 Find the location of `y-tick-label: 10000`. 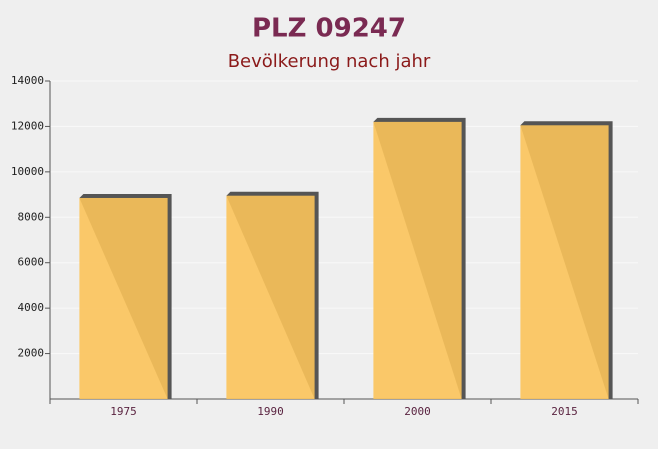

y-tick-label: 10000 is located at coordinates (27, 171).